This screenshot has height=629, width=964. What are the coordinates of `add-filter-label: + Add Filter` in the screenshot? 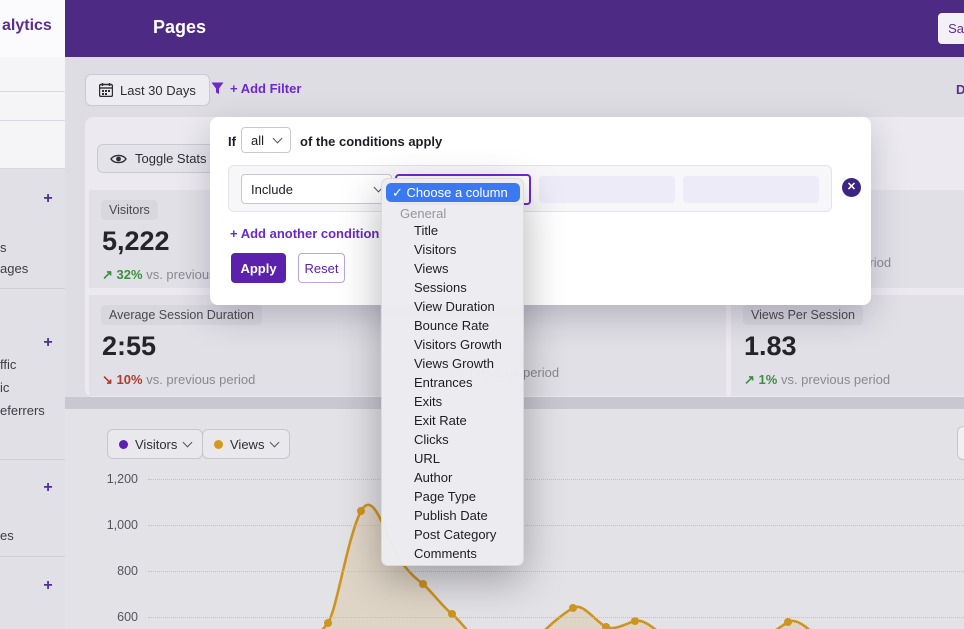 It's located at (266, 88).